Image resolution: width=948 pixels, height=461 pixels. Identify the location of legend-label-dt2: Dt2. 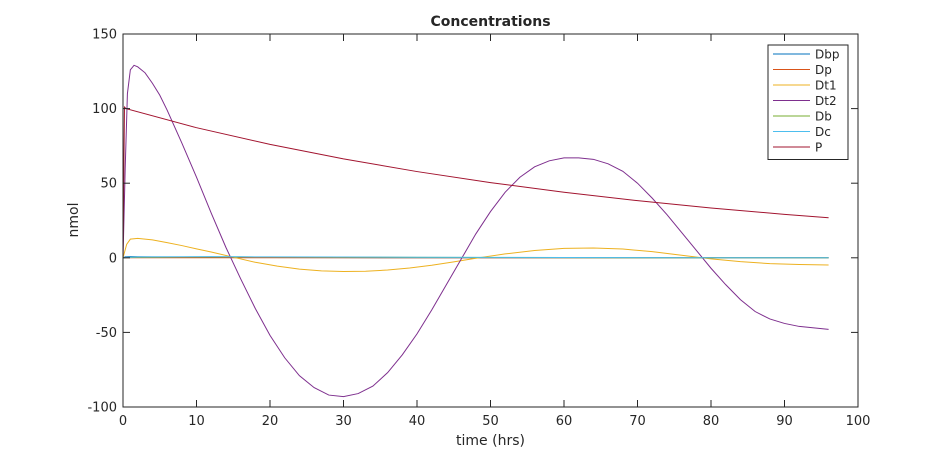
(826, 101).